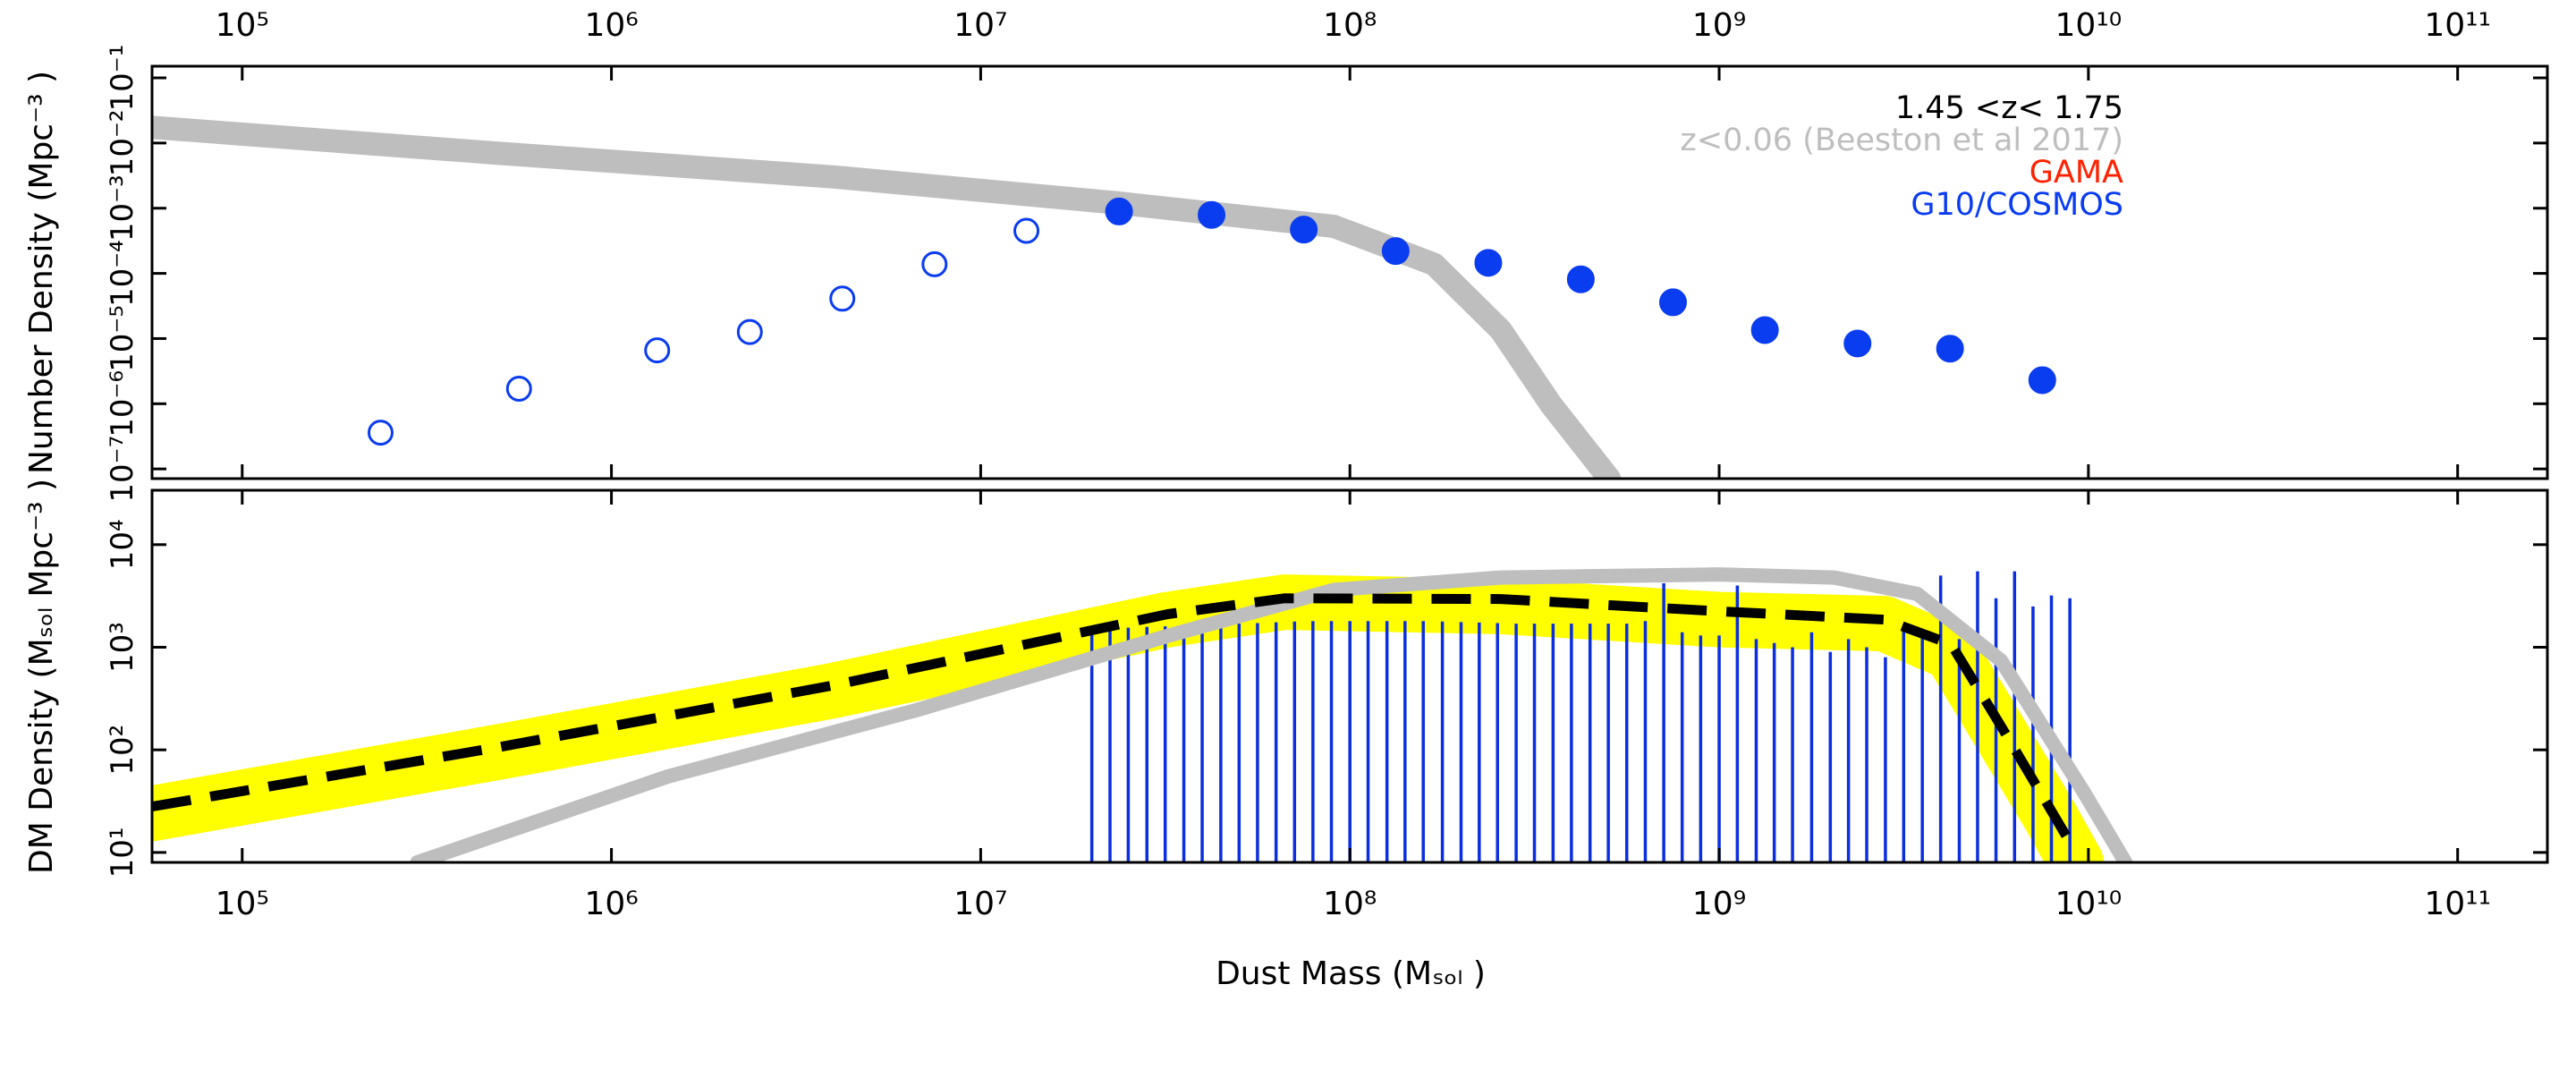 This screenshot has width=2576, height=1078. Describe the element at coordinates (122, 208) in the screenshot. I see `y-tick-label: 10⁻³` at that location.